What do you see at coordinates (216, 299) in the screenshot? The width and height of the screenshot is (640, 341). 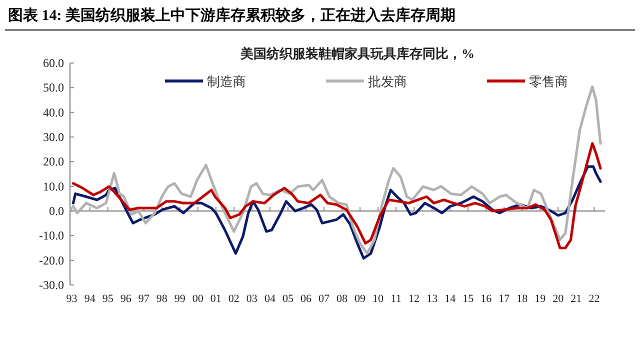 I see `x-tick-label: 01` at bounding box center [216, 299].